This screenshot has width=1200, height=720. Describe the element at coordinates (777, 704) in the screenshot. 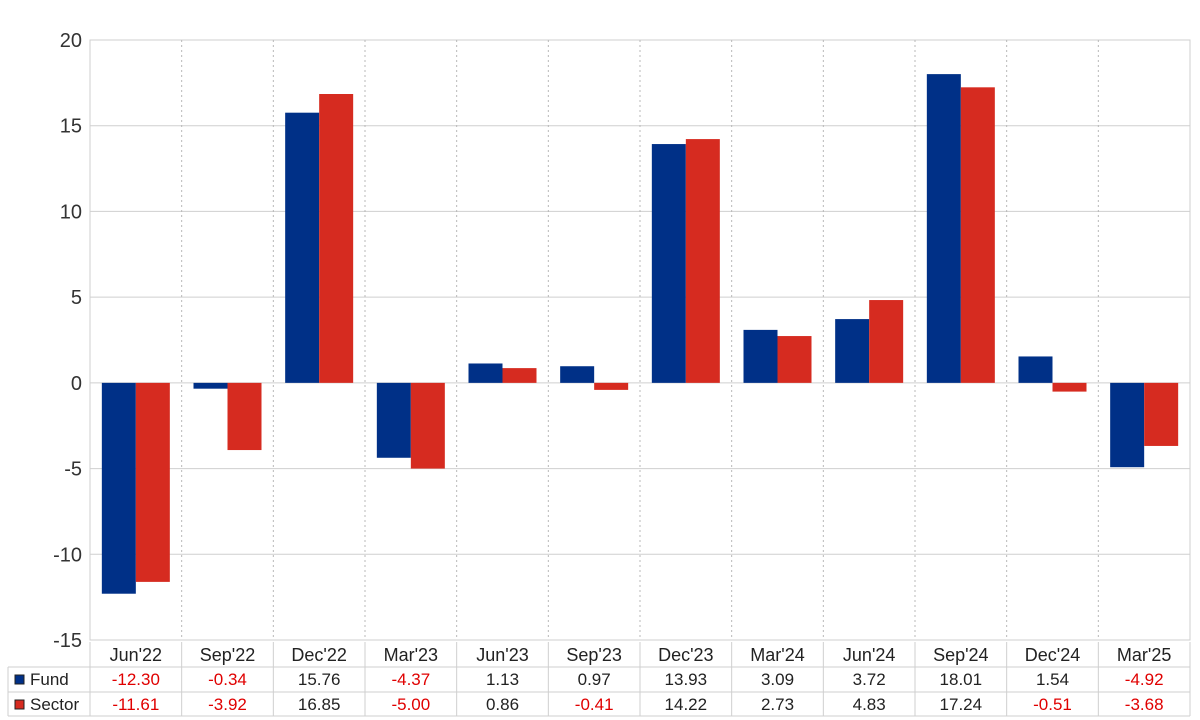

I see `data-label-sector: 2.73` at that location.